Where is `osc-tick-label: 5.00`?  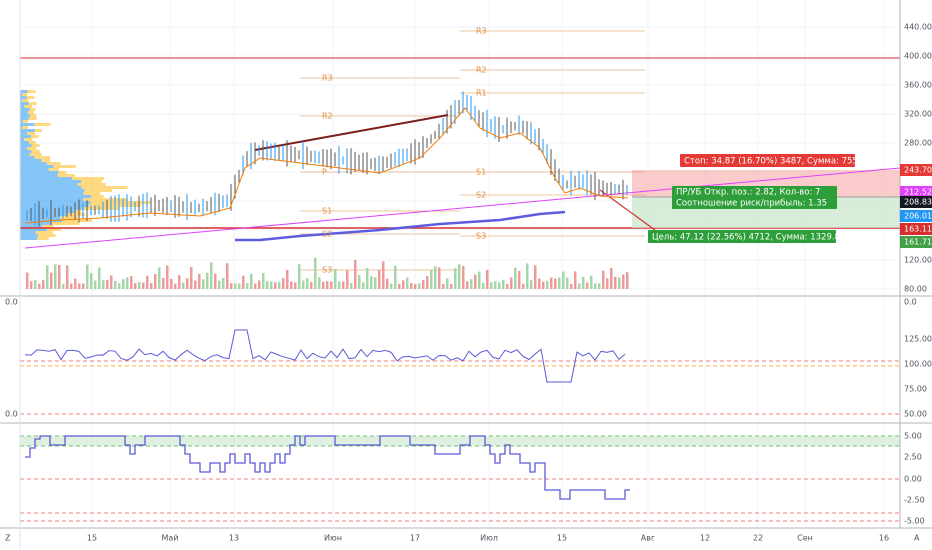
osc-tick-label: 5.00 is located at coordinates (913, 436).